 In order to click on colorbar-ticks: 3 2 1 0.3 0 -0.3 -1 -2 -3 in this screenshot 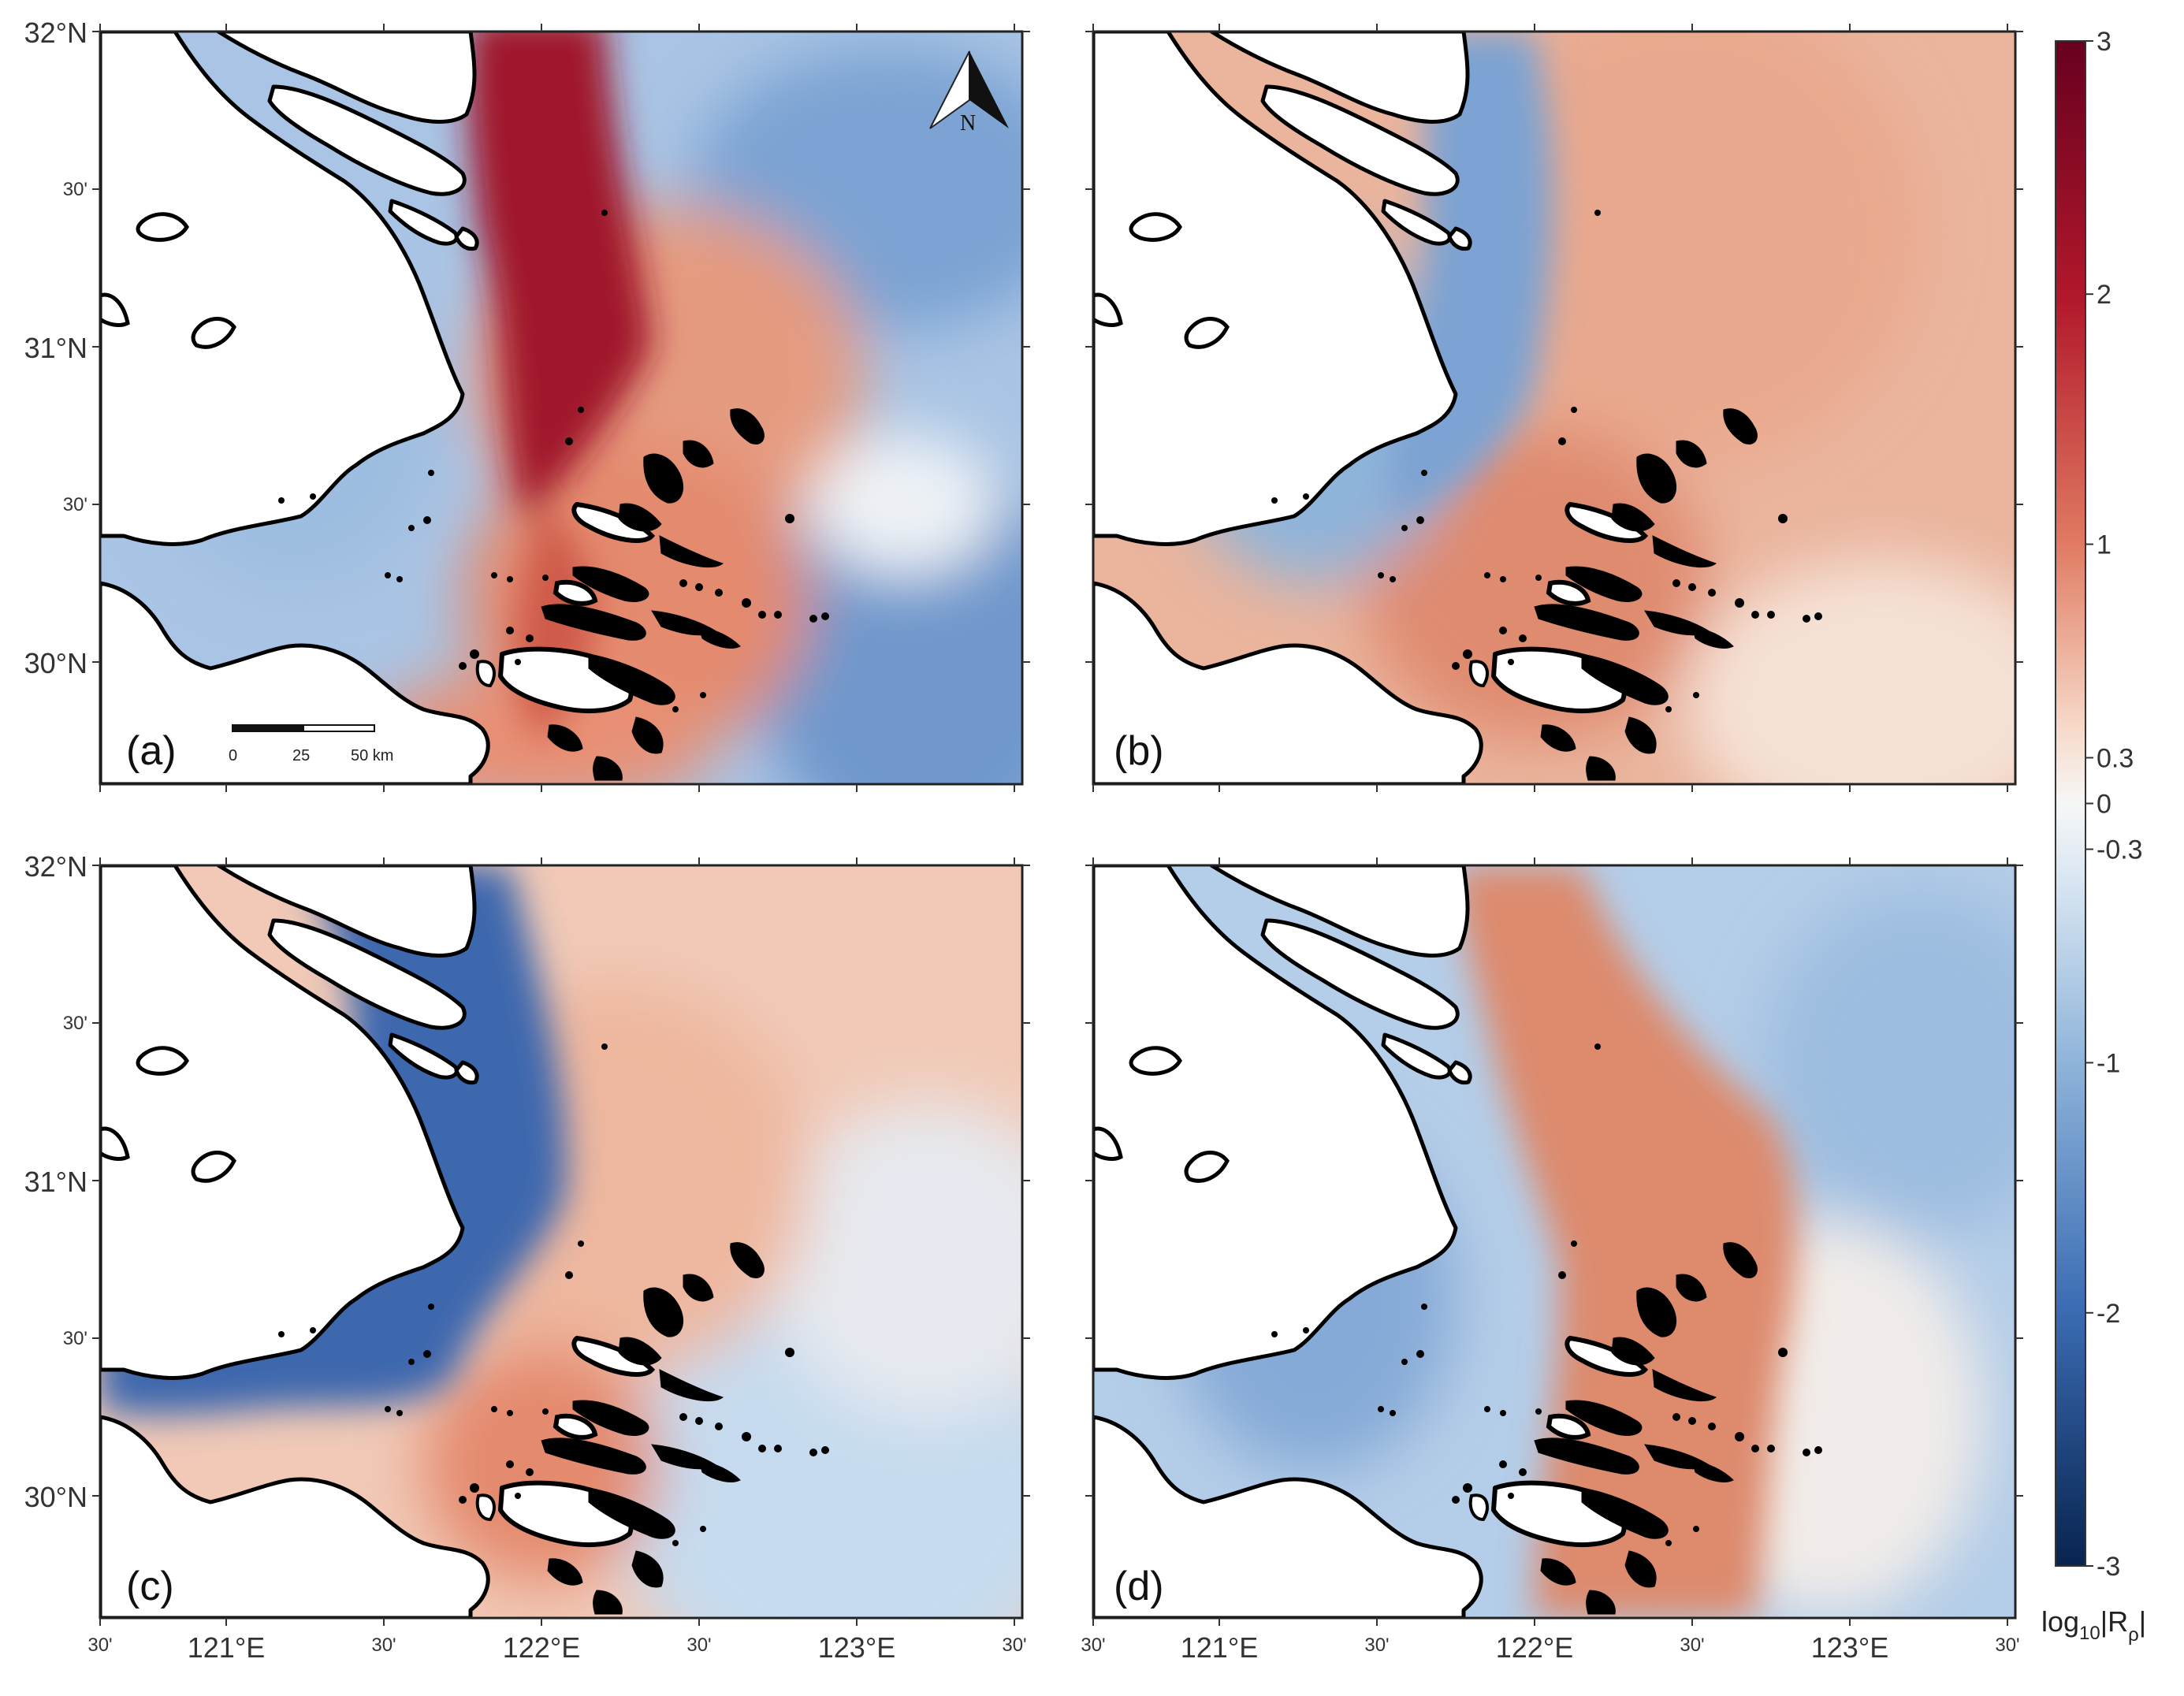, I will do `click(2114, 804)`.